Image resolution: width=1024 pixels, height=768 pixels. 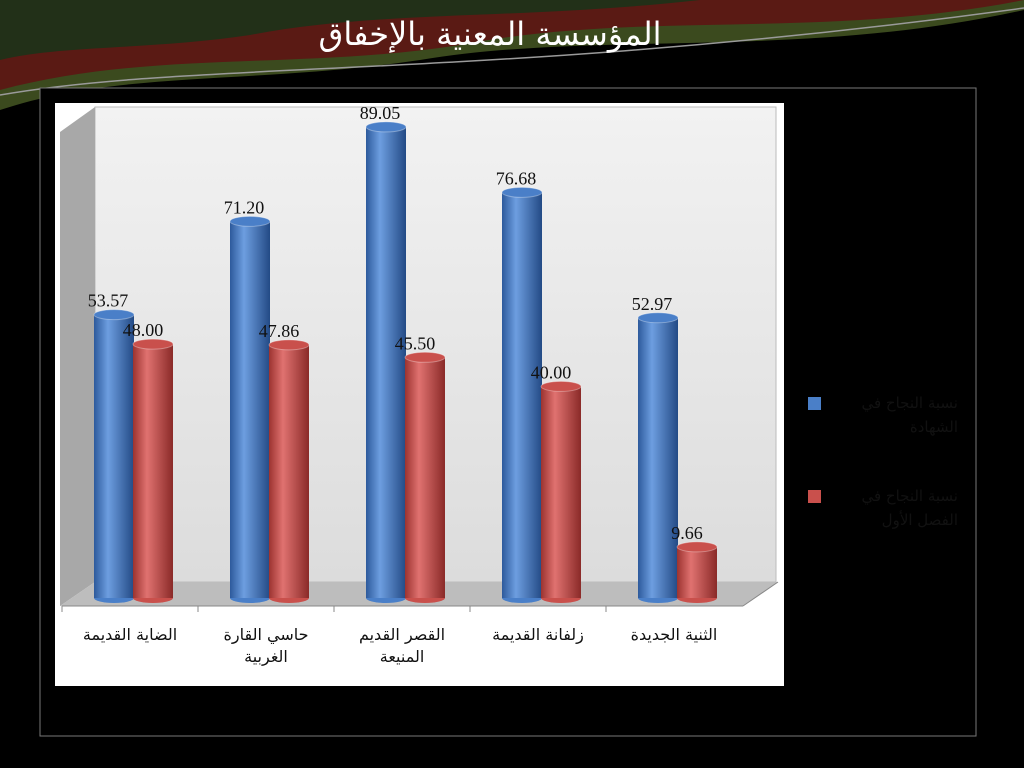 I want to click on data-label: 47.86, so click(x=279, y=331).